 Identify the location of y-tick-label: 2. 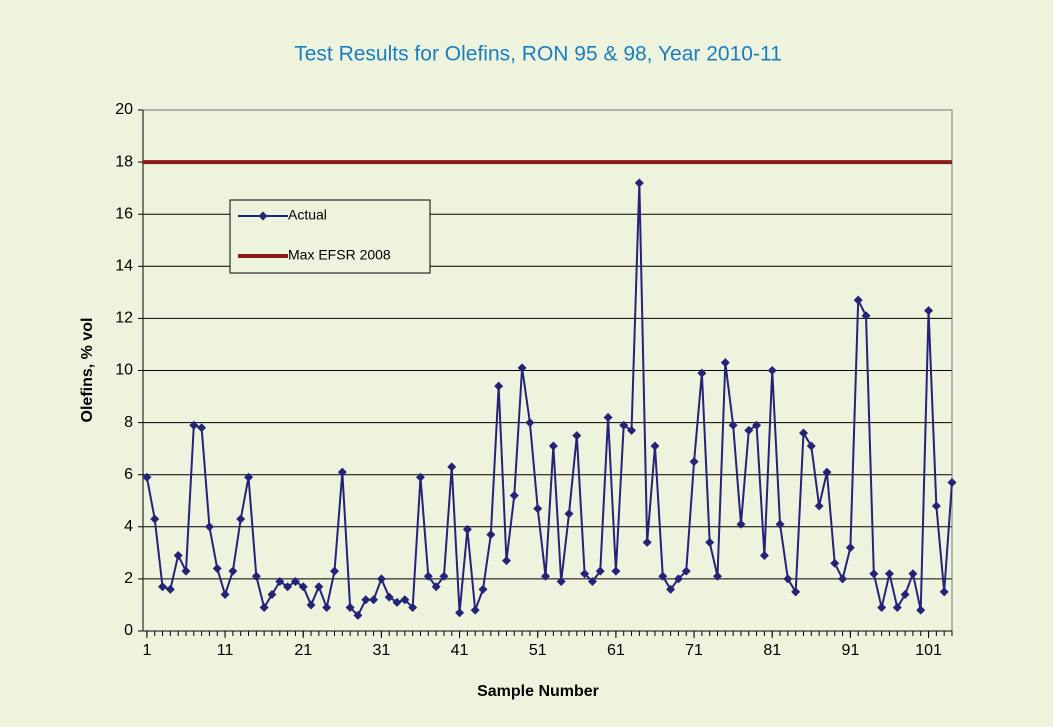
(128, 578).